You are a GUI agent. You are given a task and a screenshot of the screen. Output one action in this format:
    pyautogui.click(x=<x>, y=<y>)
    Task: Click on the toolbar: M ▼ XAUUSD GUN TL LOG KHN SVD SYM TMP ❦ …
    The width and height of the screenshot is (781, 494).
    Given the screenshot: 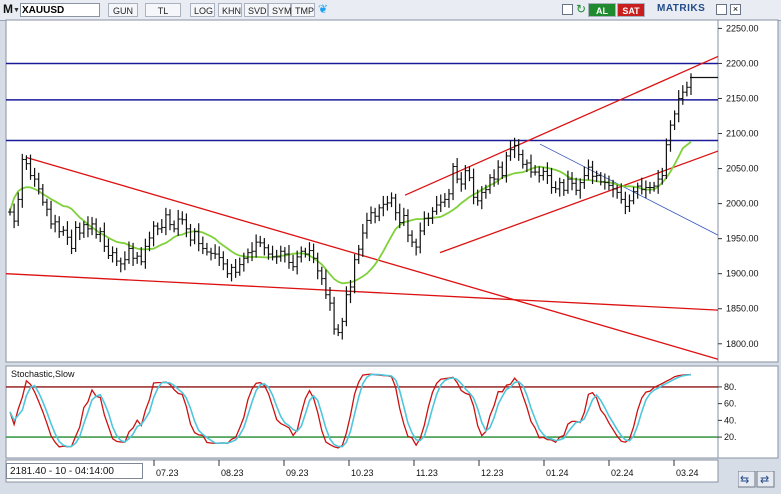 What is the action you would take?
    pyautogui.click(x=390, y=10)
    